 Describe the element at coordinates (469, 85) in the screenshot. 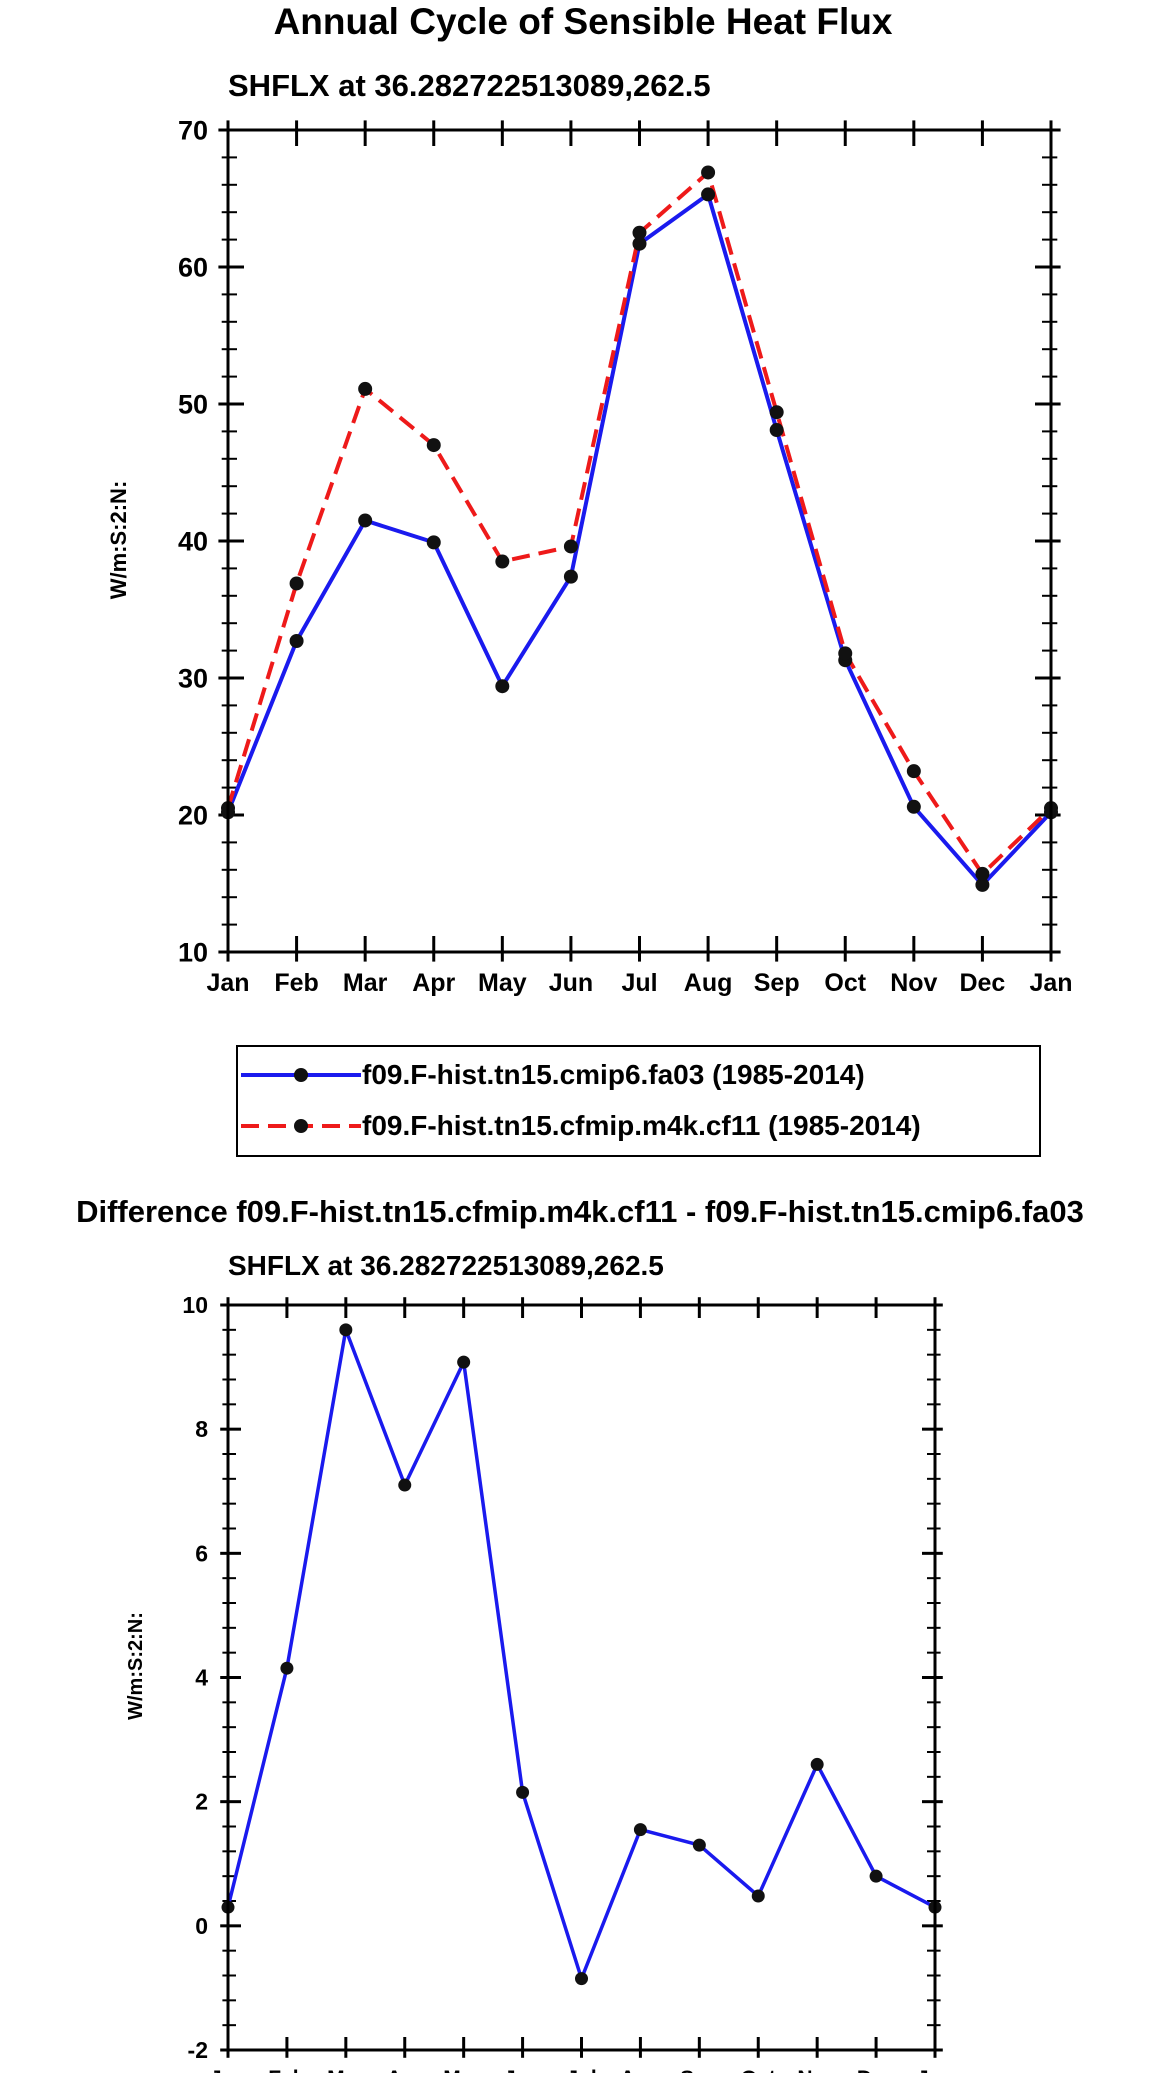

I see `chart-top-subtitle: SHFLX at 36.282722513089,262.5` at that location.